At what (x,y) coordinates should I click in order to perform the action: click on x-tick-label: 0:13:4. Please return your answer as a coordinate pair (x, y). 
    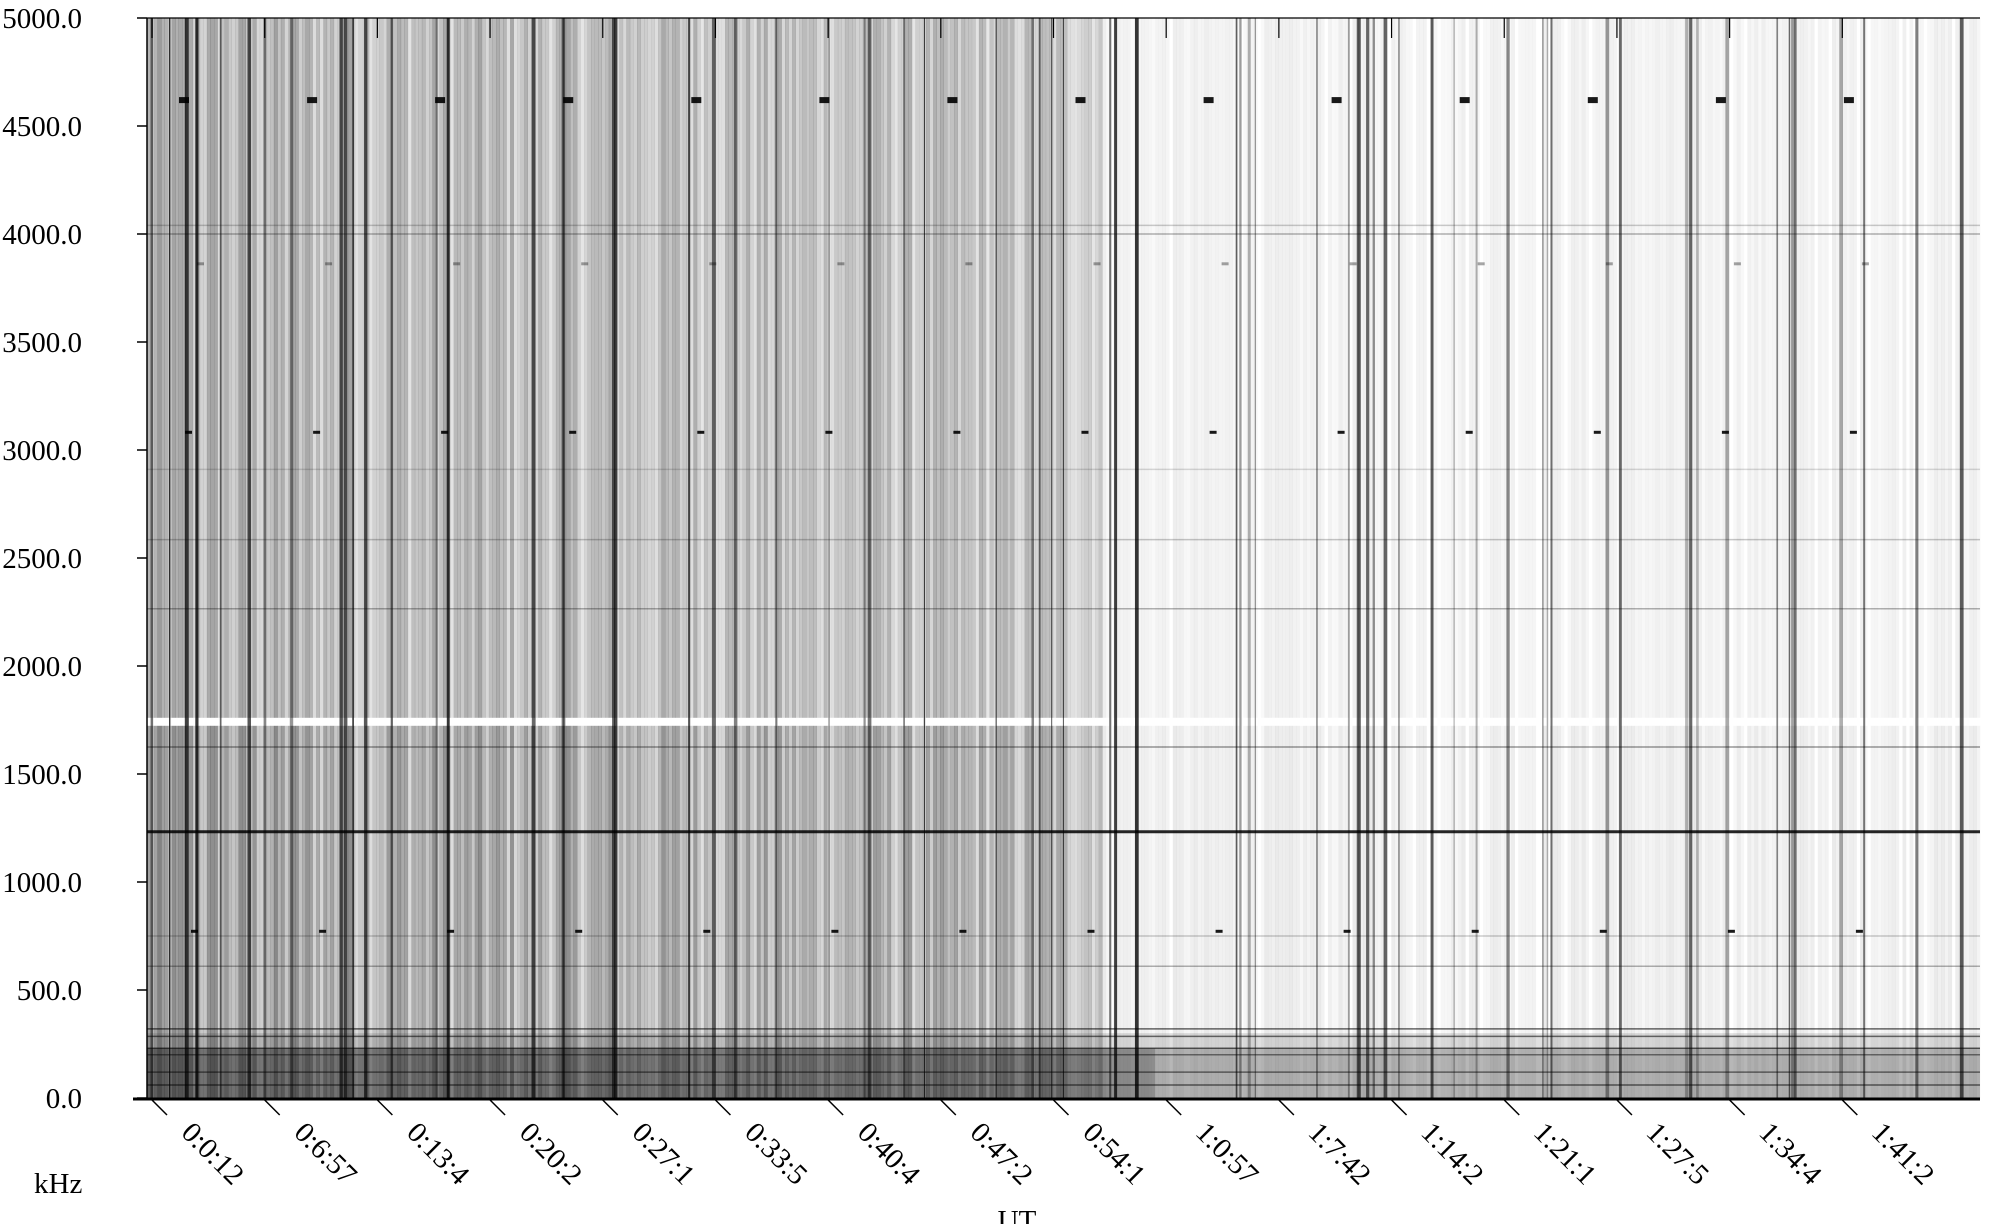
    Looking at the image, I should click on (437, 1153).